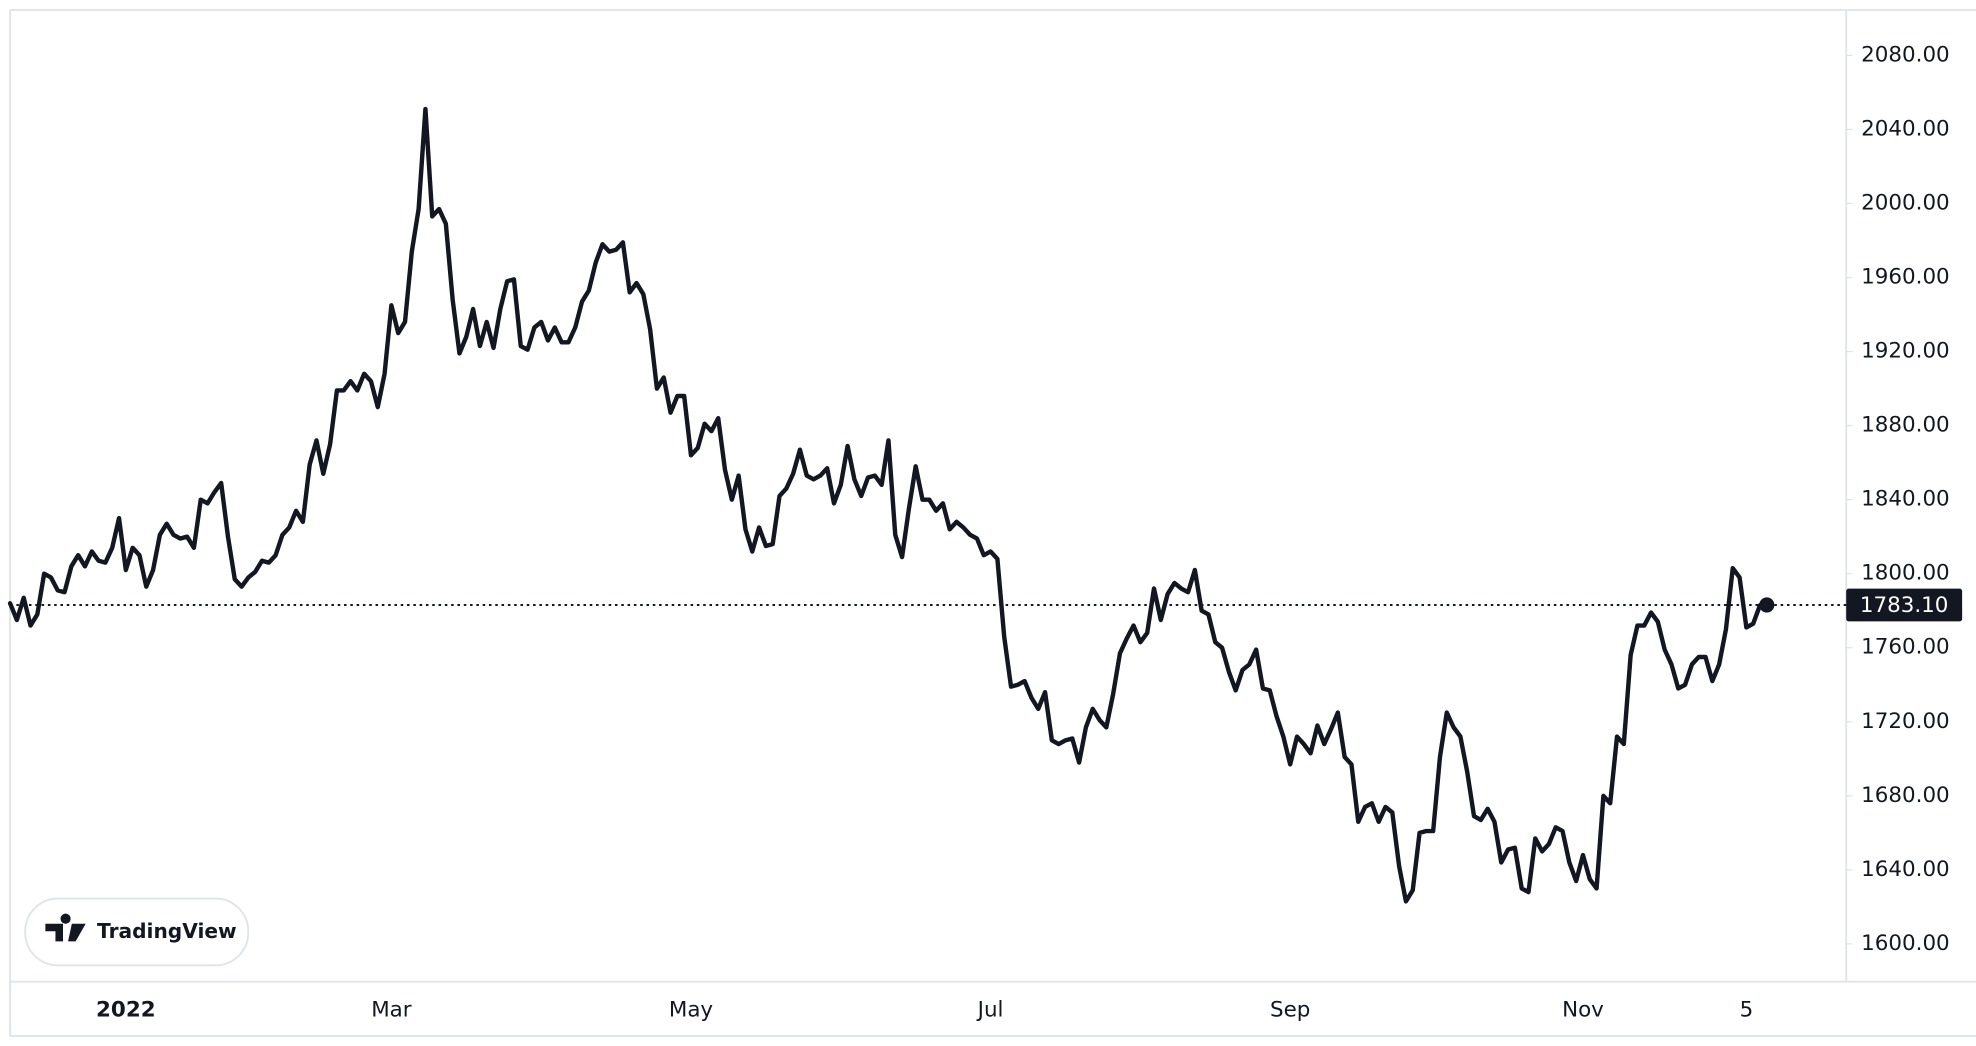 The width and height of the screenshot is (1976, 1046). I want to click on watermark-pill, so click(137, 932).